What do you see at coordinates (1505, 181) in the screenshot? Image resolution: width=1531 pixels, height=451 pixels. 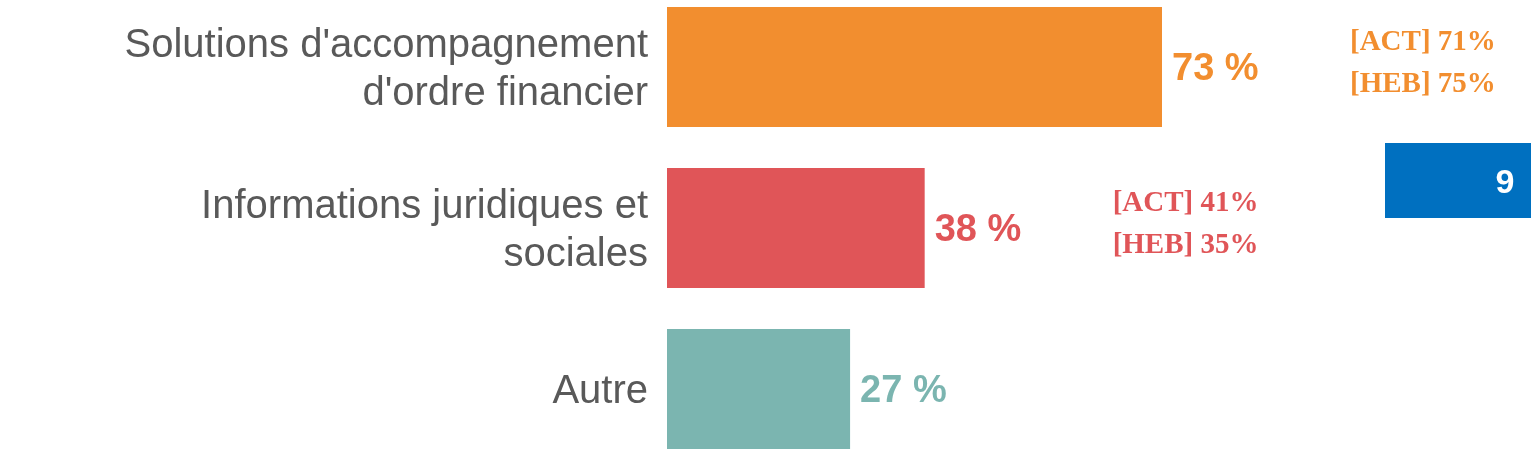 I see `text: 9` at bounding box center [1505, 181].